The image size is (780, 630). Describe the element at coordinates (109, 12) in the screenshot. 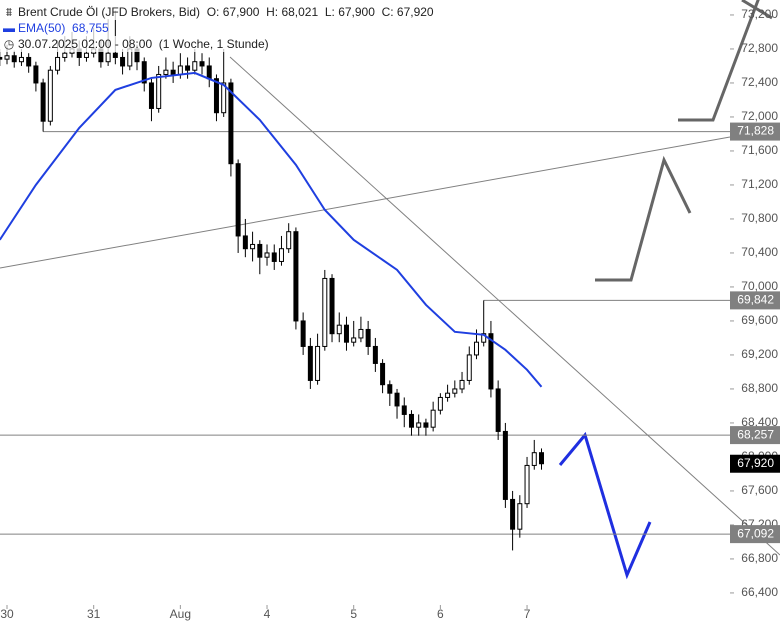

I see `instrument-name: Brent Crude Öl (JFD Brokers, Bid)` at that location.